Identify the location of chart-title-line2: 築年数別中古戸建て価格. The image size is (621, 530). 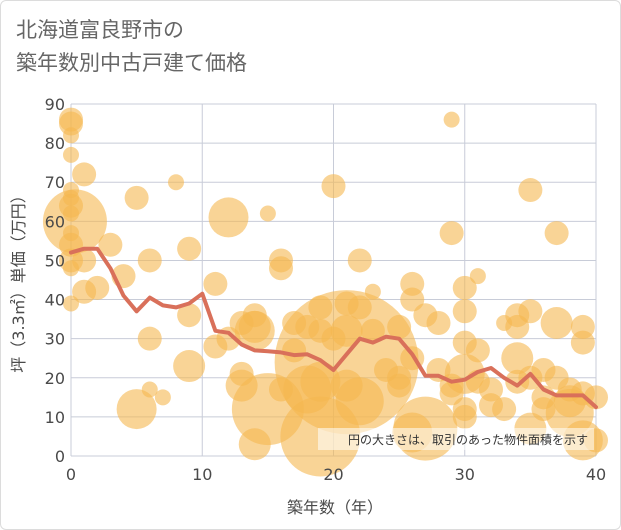
(131, 63).